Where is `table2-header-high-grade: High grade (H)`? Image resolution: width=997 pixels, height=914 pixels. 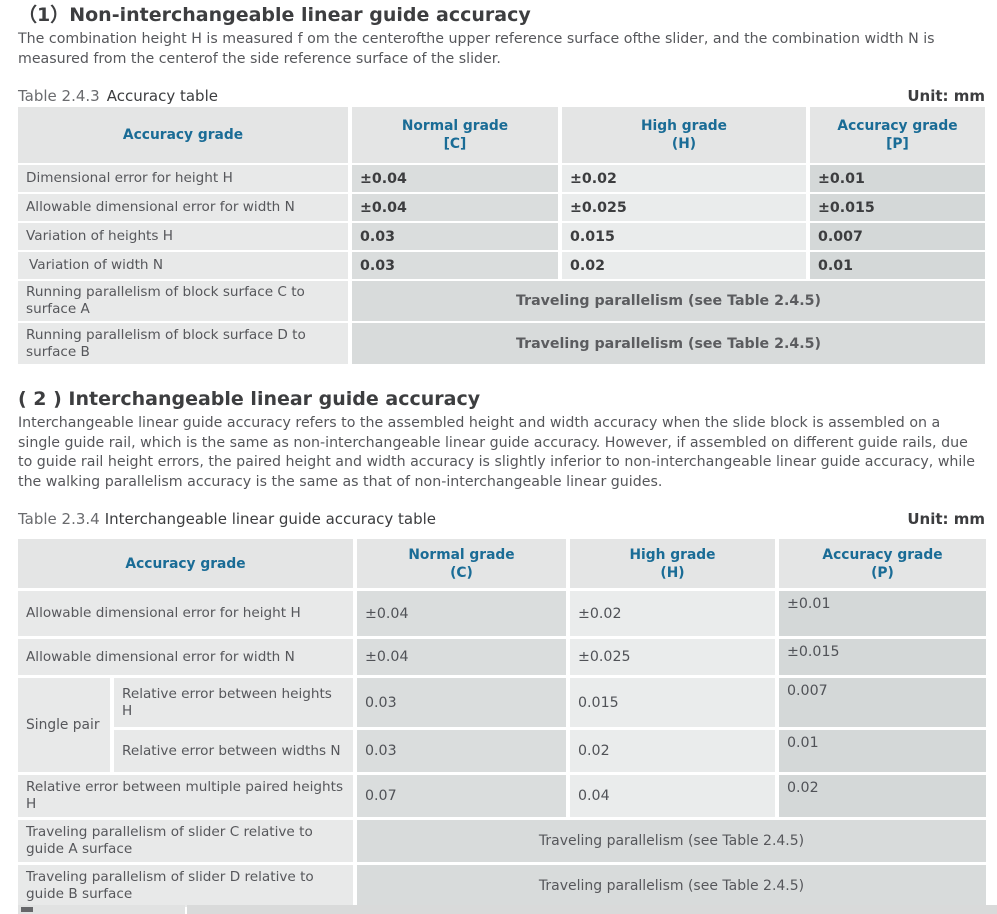 table2-header-high-grade: High grade (H) is located at coordinates (672, 563).